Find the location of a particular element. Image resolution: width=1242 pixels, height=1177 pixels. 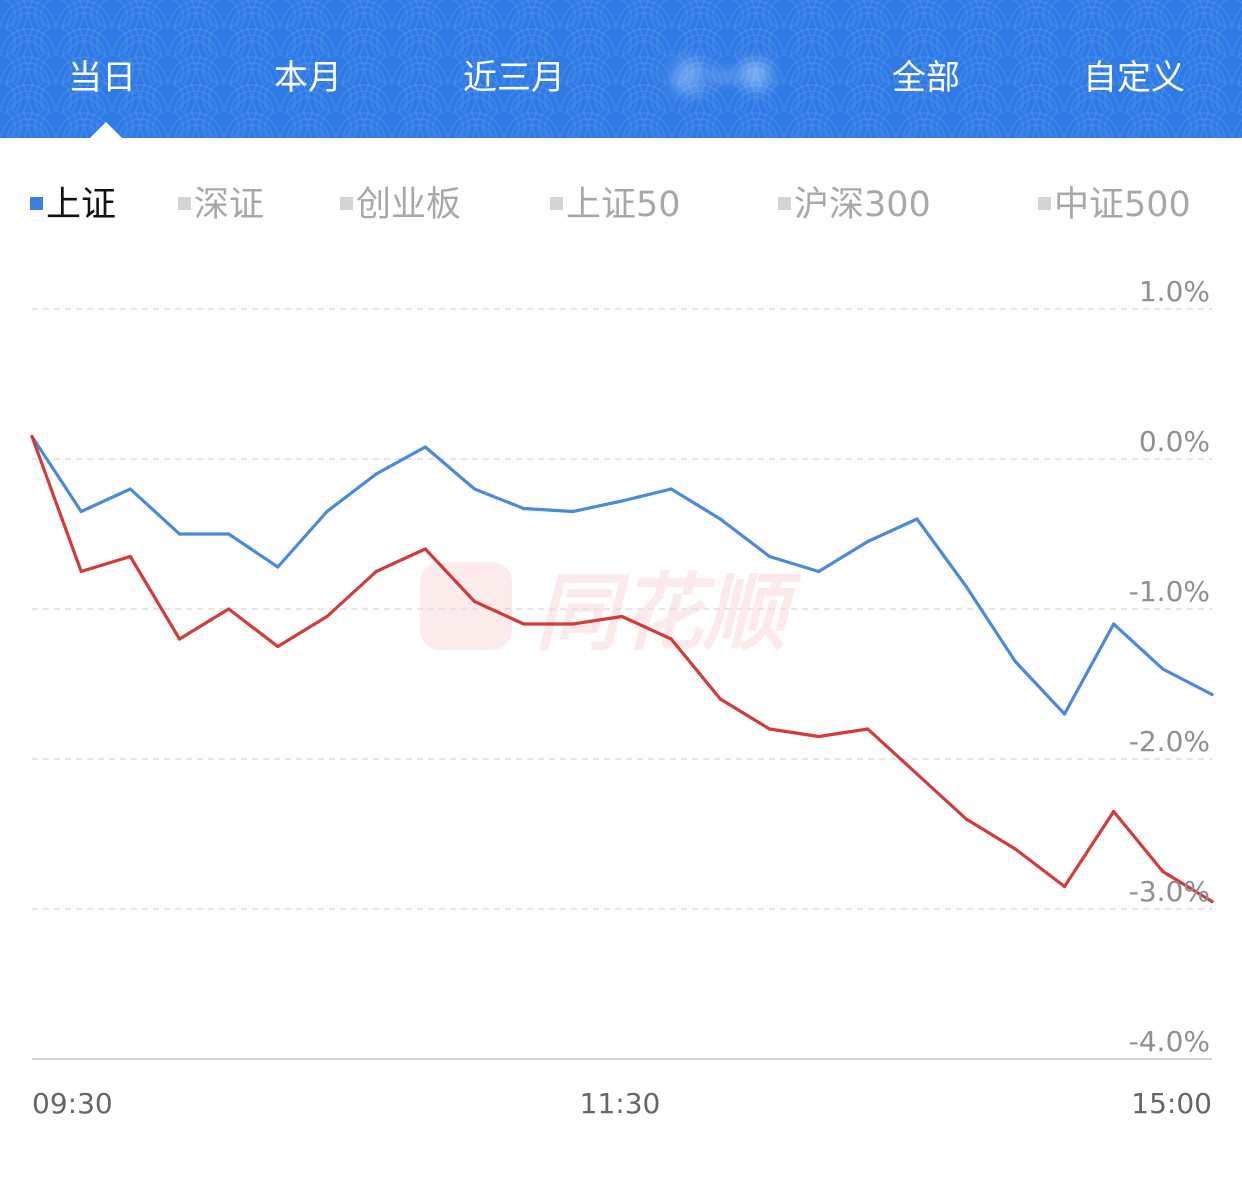

index-tab-sse50: 上证50 is located at coordinates (615, 205).